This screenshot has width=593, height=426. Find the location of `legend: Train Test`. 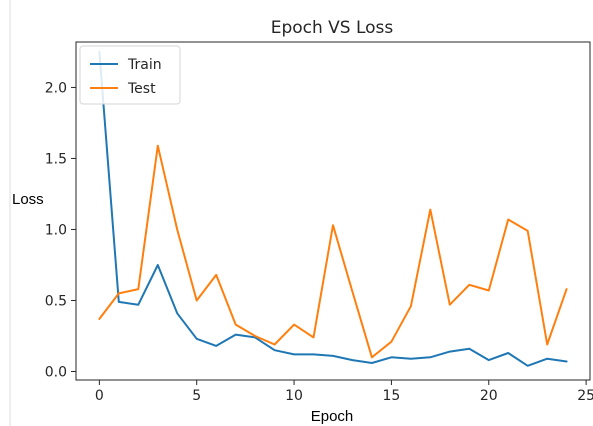

legend: Train Test is located at coordinates (130, 75).